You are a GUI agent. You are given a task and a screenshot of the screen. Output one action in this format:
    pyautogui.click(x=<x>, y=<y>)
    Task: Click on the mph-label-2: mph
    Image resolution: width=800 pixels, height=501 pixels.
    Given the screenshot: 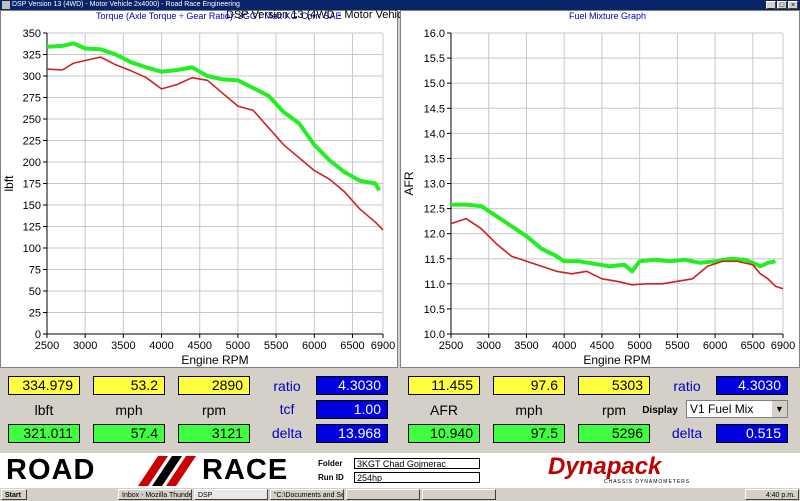 What is the action you would take?
    pyautogui.click(x=529, y=410)
    